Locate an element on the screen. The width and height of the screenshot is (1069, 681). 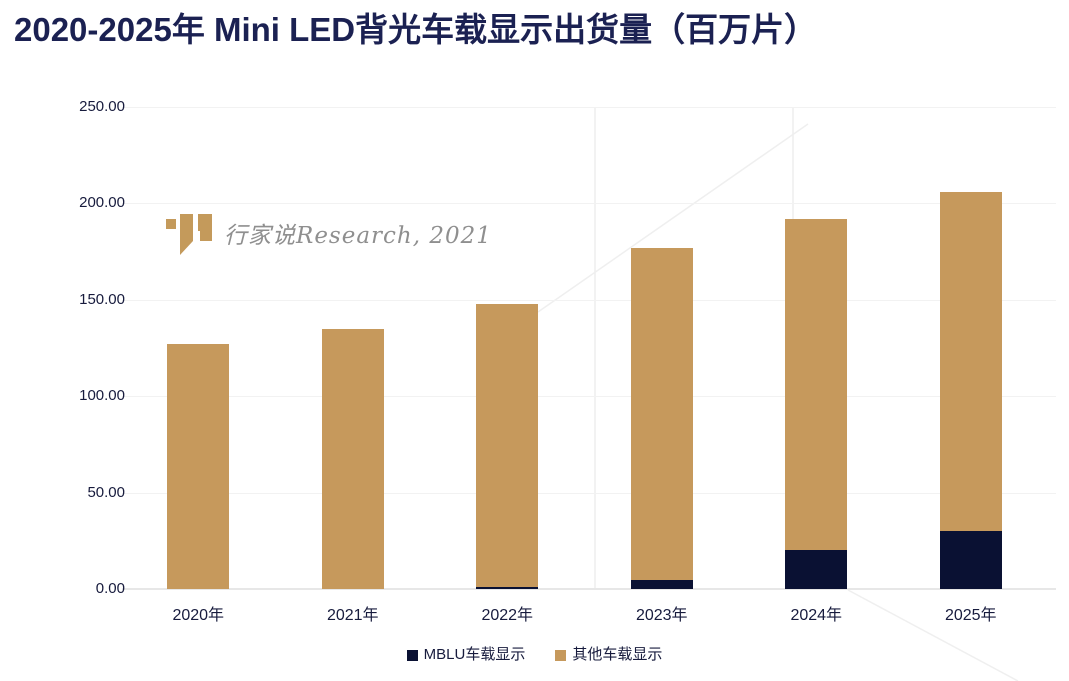
bar-2020年-other is located at coordinates (198, 466).